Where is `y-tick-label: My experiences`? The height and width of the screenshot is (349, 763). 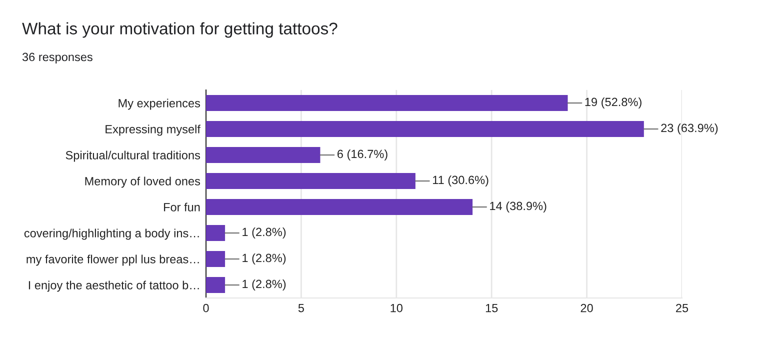
y-tick-label: My experiences is located at coordinates (159, 104).